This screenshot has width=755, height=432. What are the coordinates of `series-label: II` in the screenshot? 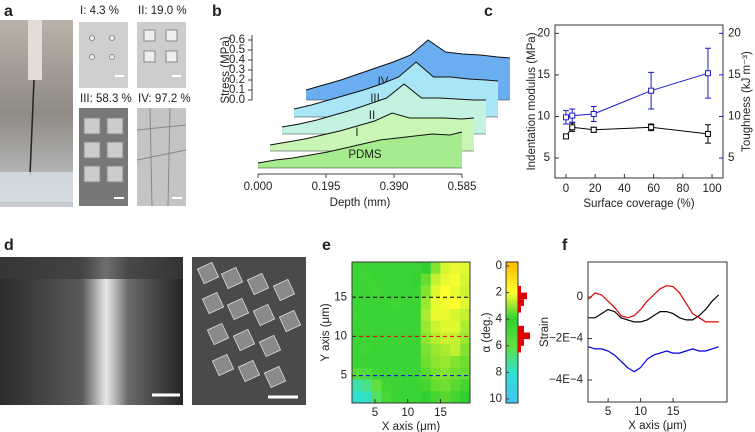 It's located at (372, 116).